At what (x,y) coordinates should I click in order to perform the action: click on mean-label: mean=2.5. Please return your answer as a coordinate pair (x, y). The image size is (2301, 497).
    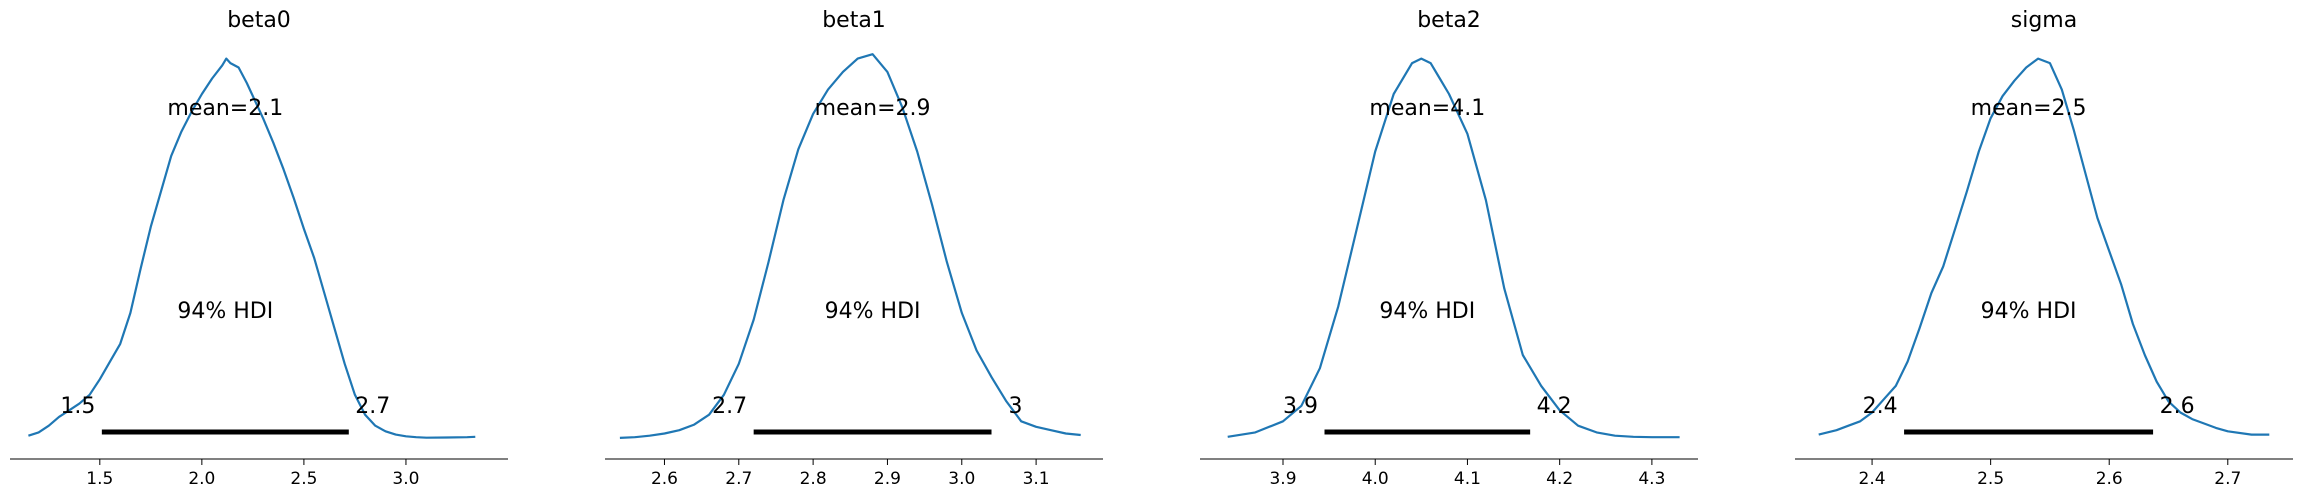
    Looking at the image, I should click on (2029, 108).